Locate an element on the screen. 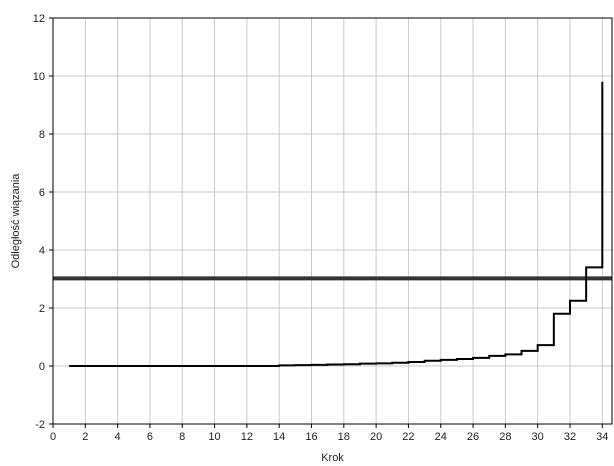 Image resolution: width=614 pixels, height=466 pixels. x-tick-label: 6 is located at coordinates (150, 437).